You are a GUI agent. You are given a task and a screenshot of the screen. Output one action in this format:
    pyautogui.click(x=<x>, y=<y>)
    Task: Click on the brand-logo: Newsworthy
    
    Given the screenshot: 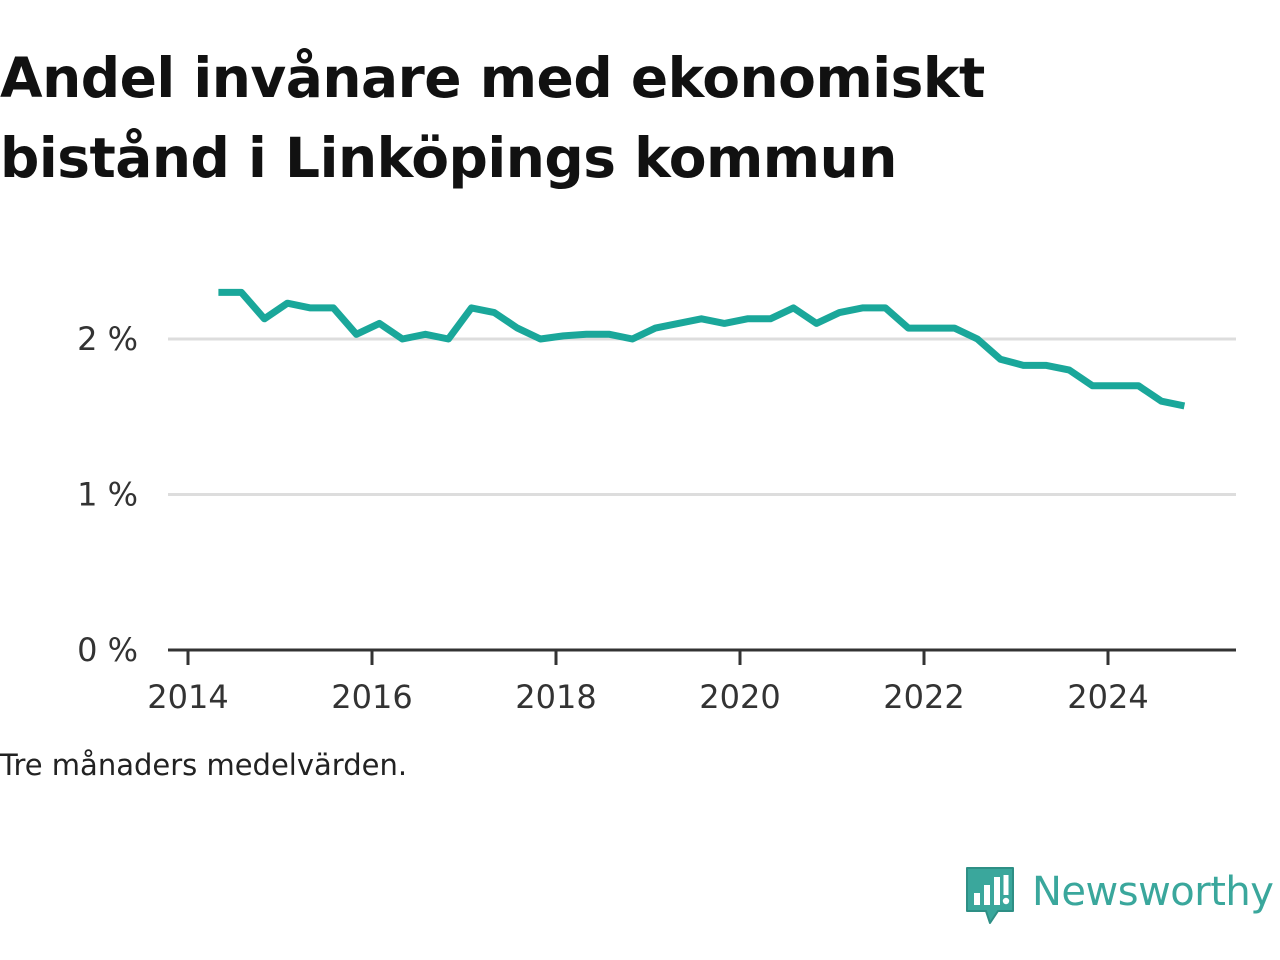 What is the action you would take?
    pyautogui.click(x=1119, y=896)
    